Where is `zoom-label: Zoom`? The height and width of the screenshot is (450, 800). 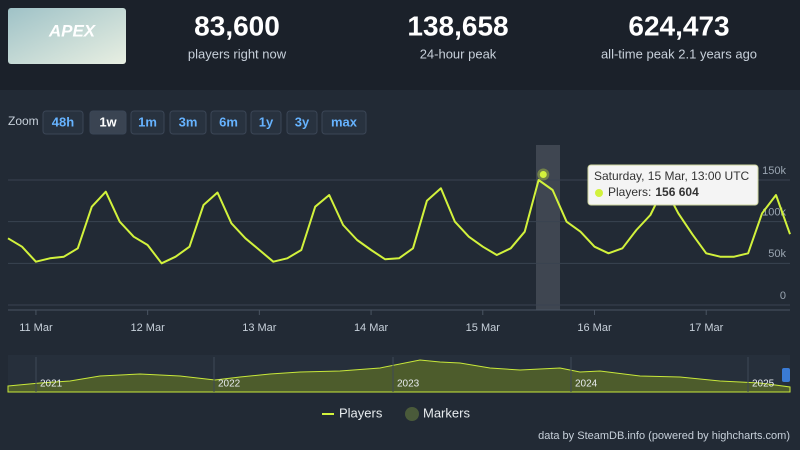 zoom-label: Zoom is located at coordinates (23, 121).